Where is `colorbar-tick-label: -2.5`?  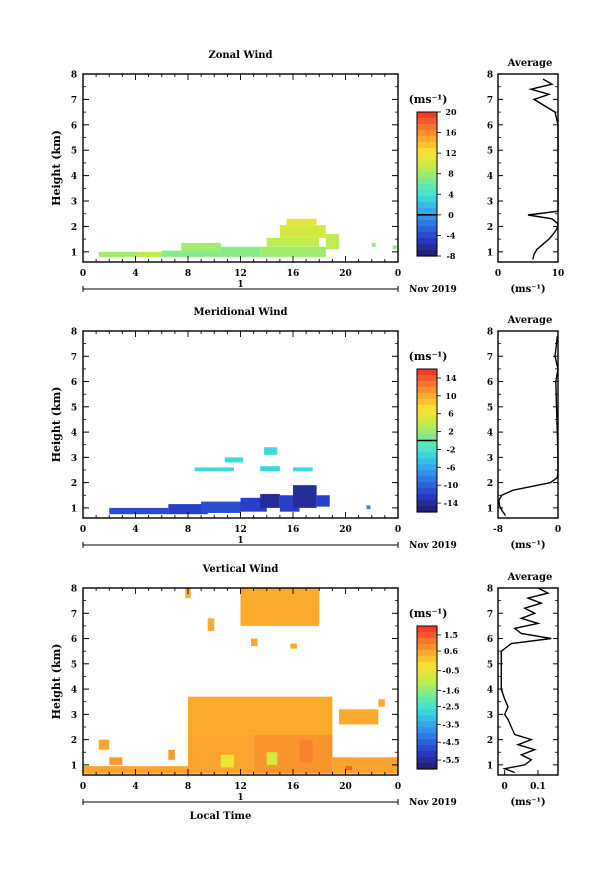 colorbar-tick-label: -2.5 is located at coordinates (450, 706).